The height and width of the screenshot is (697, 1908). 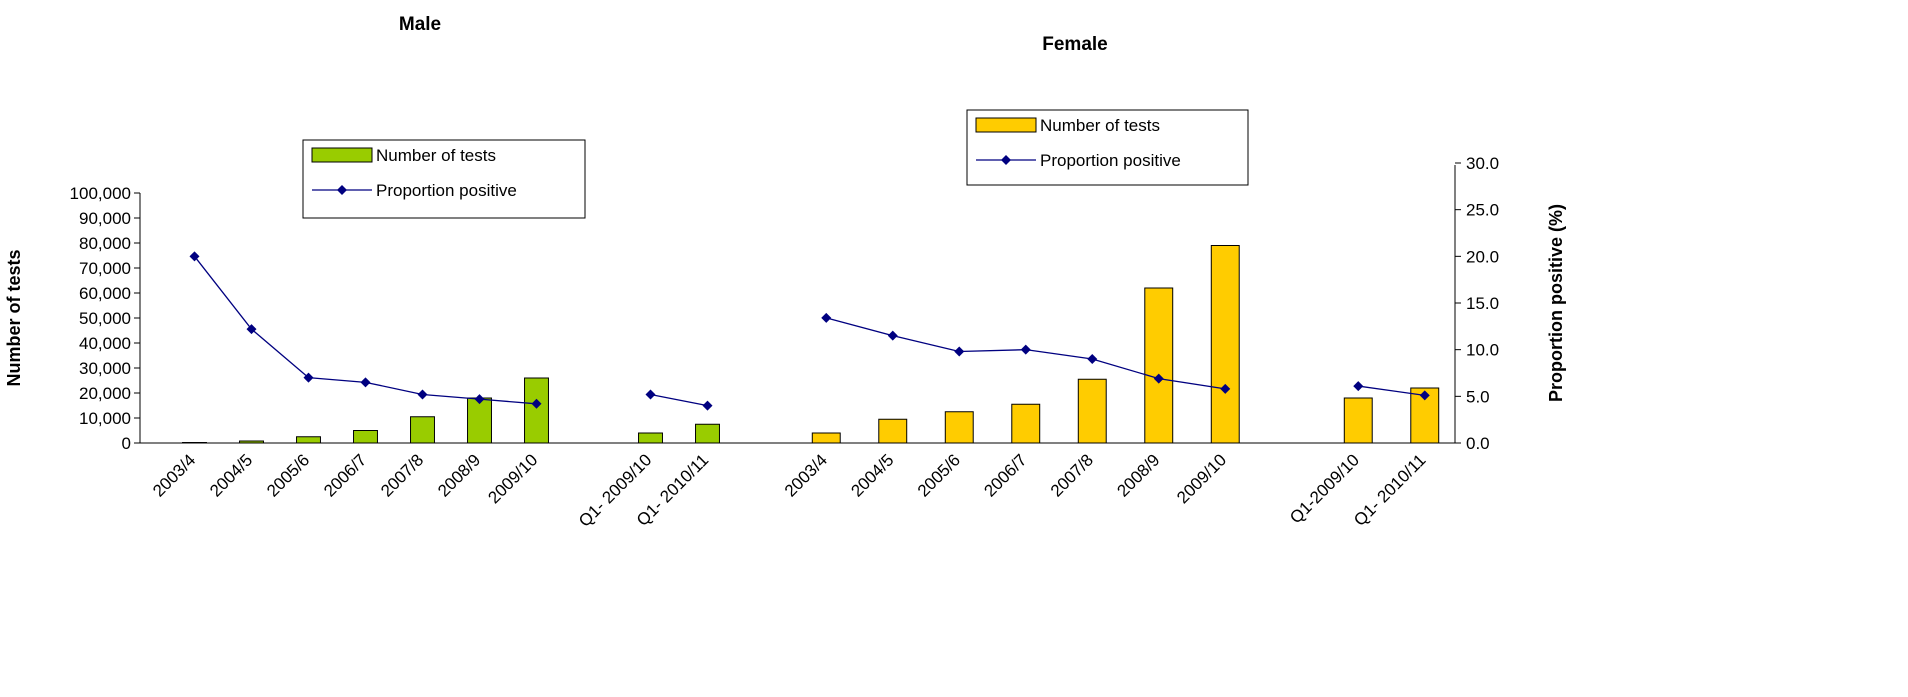 I want to click on y-tick-label: 100,000, so click(x=100, y=193).